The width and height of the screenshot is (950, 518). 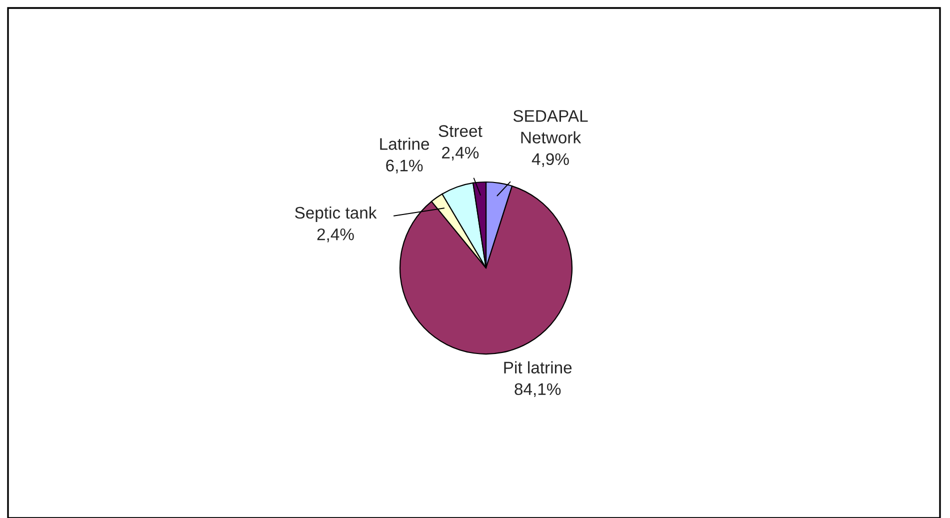 I want to click on slice-label: Septic tank, so click(x=336, y=214).